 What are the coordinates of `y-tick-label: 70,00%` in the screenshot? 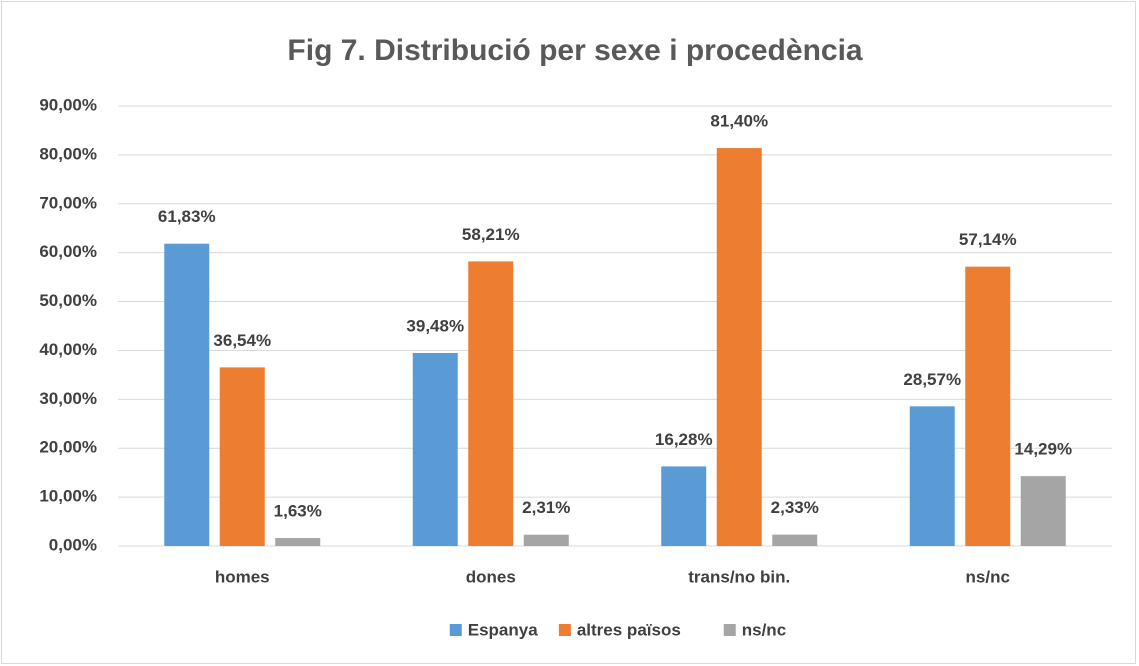 It's located at (68, 202).